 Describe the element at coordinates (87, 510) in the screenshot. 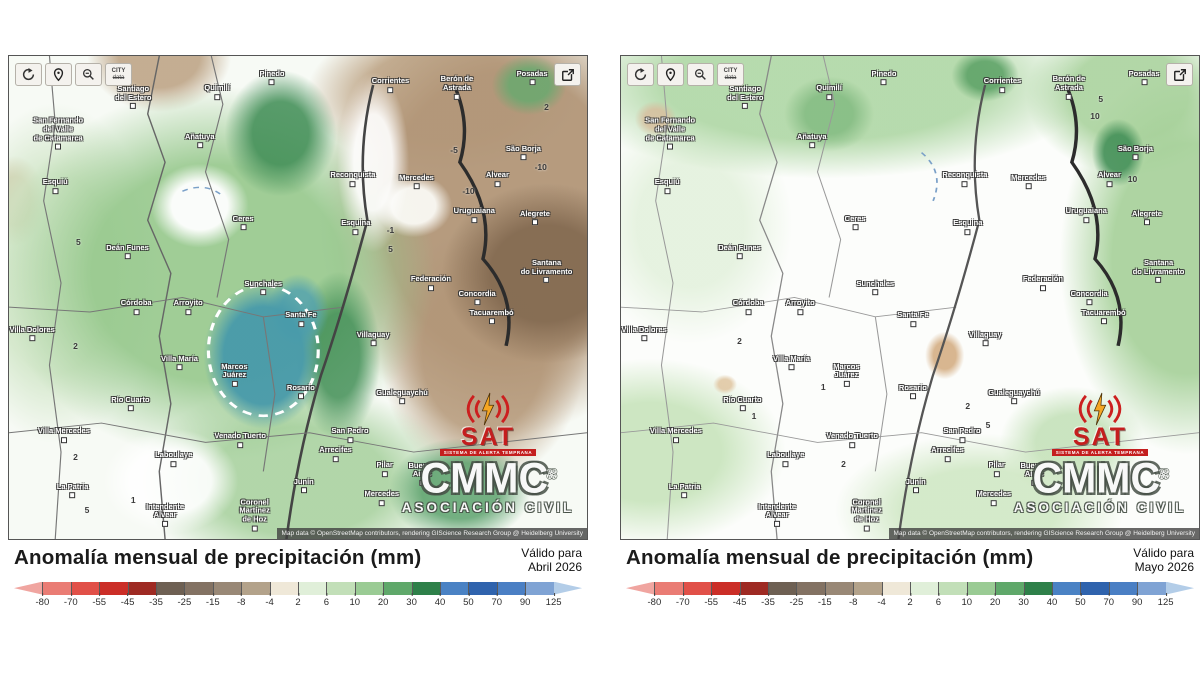

I see `contour-label: 5` at that location.